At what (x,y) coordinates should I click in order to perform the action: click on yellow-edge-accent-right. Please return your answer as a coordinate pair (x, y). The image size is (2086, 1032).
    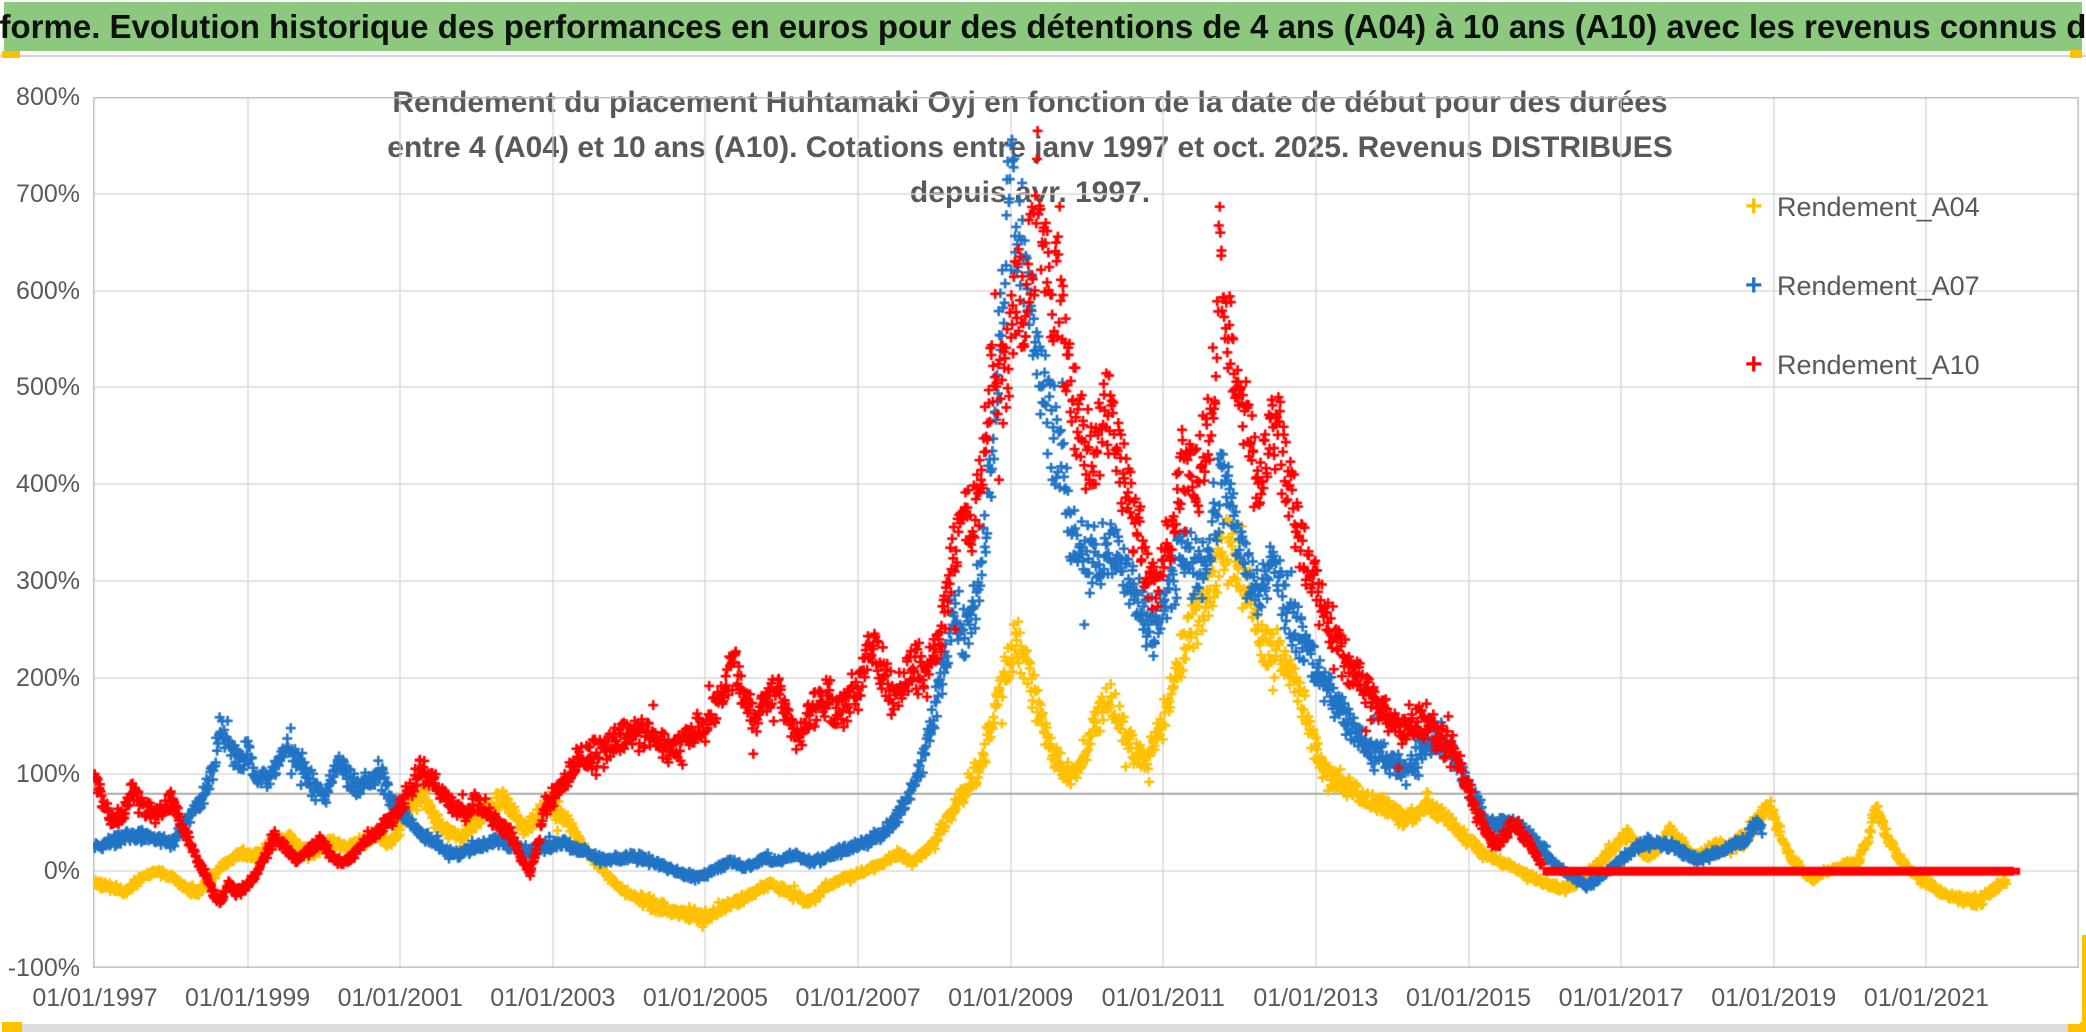
    Looking at the image, I should click on (2083, 983).